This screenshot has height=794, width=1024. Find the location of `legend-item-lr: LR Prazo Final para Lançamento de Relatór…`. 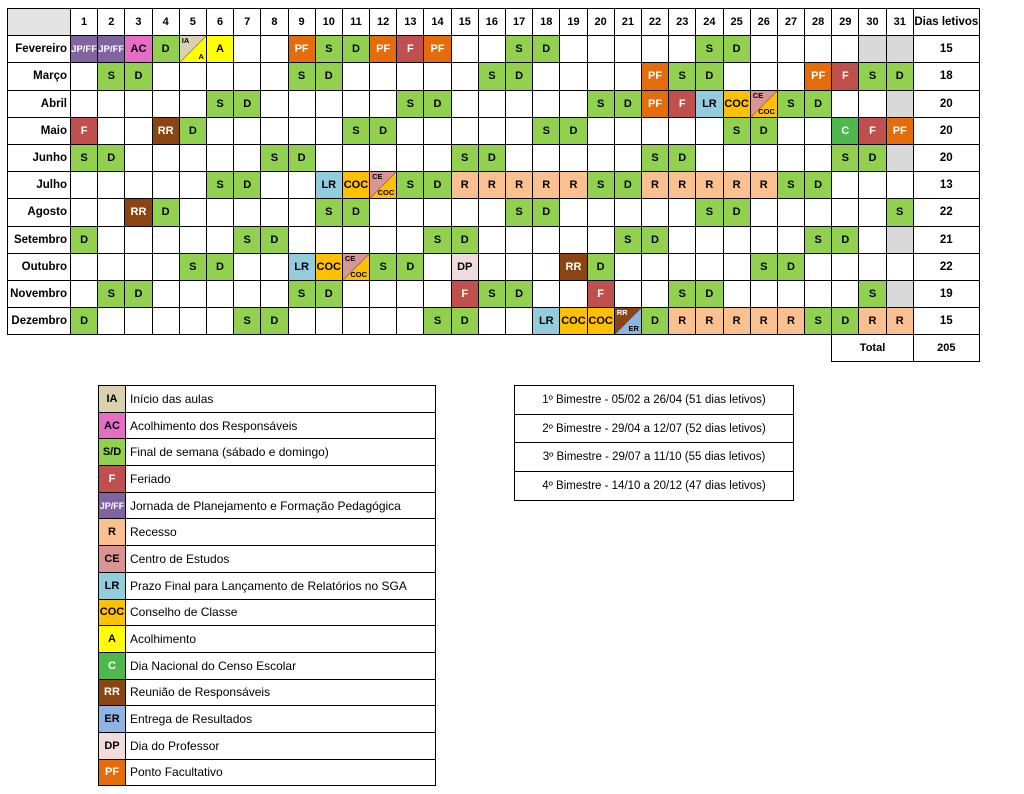

legend-item-lr: LR Prazo Final para Lançamento de Relatór… is located at coordinates (267, 585).